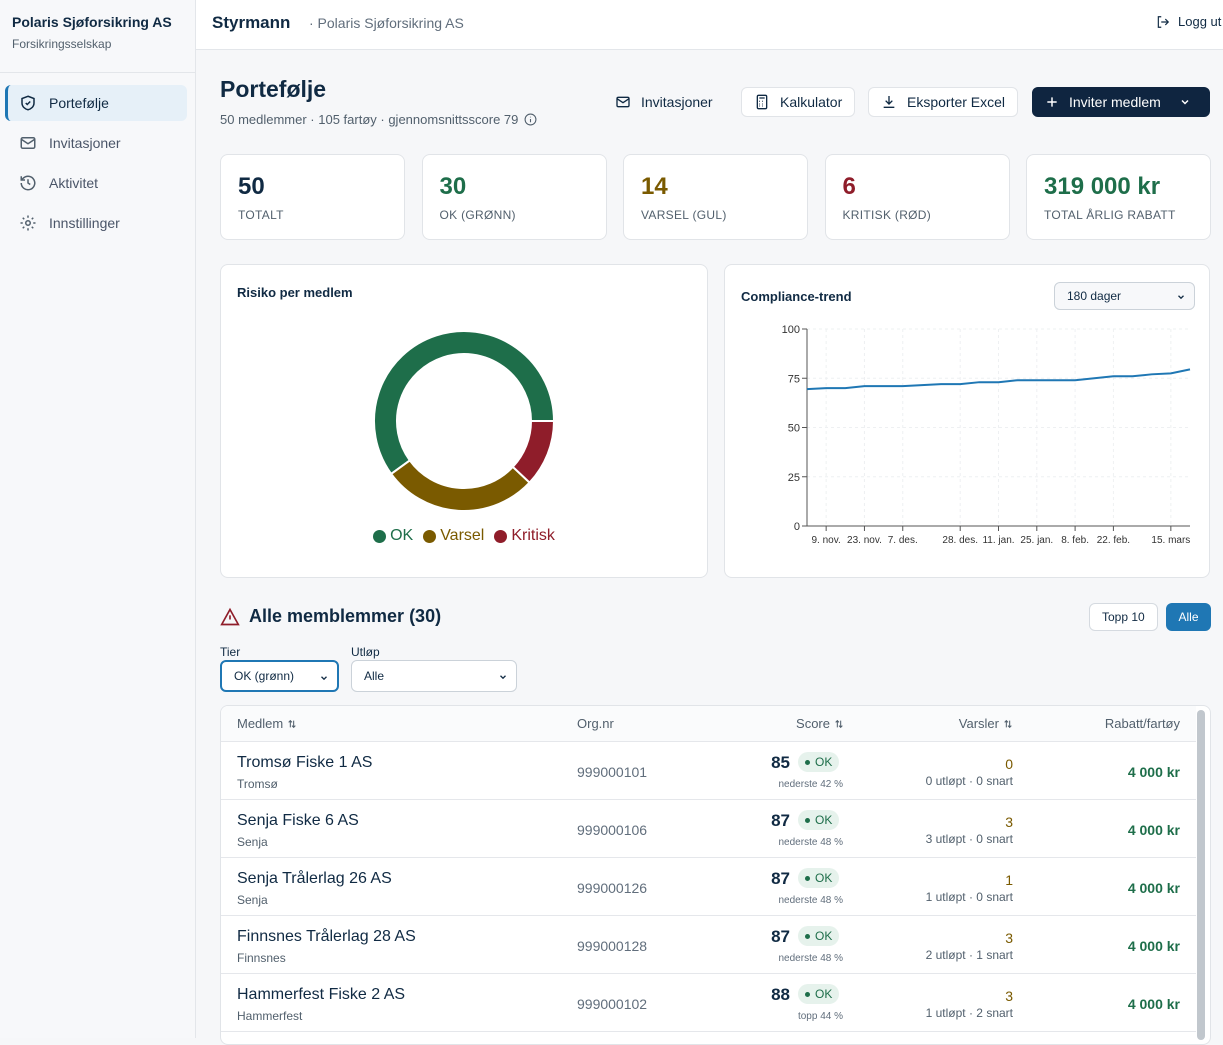  I want to click on x-tick-label: 15. mars, so click(1170, 540).